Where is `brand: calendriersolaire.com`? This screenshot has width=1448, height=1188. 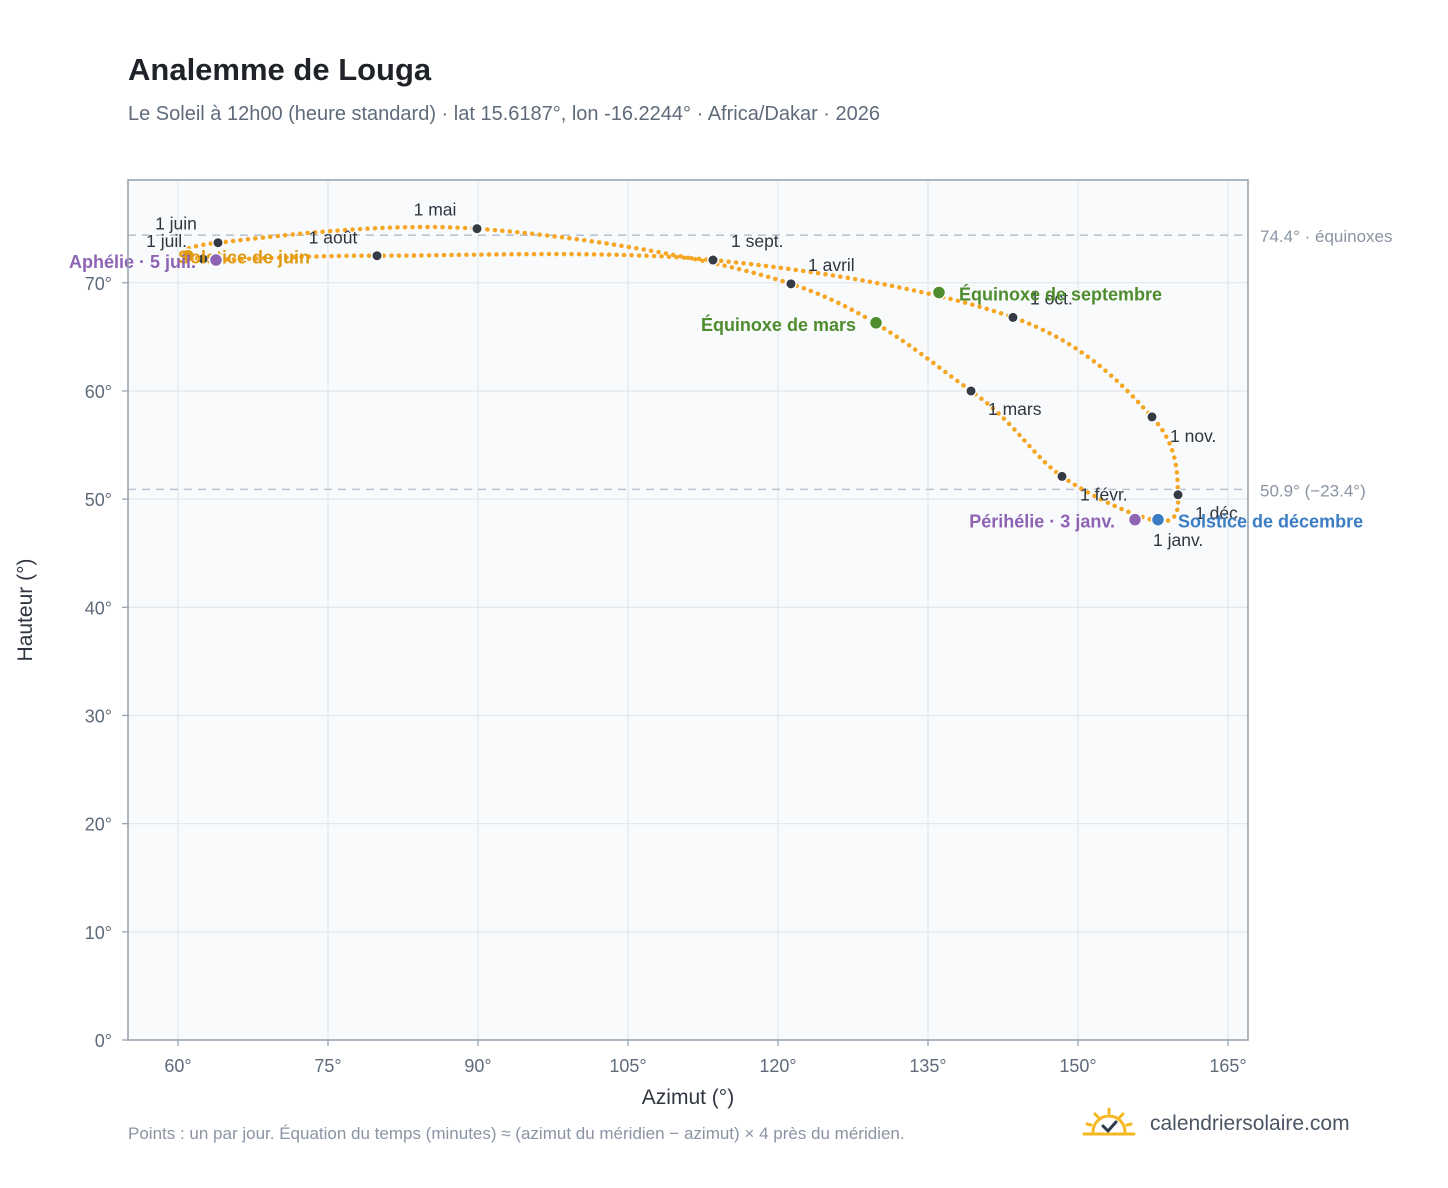 brand: calendriersolaire.com is located at coordinates (1216, 1124).